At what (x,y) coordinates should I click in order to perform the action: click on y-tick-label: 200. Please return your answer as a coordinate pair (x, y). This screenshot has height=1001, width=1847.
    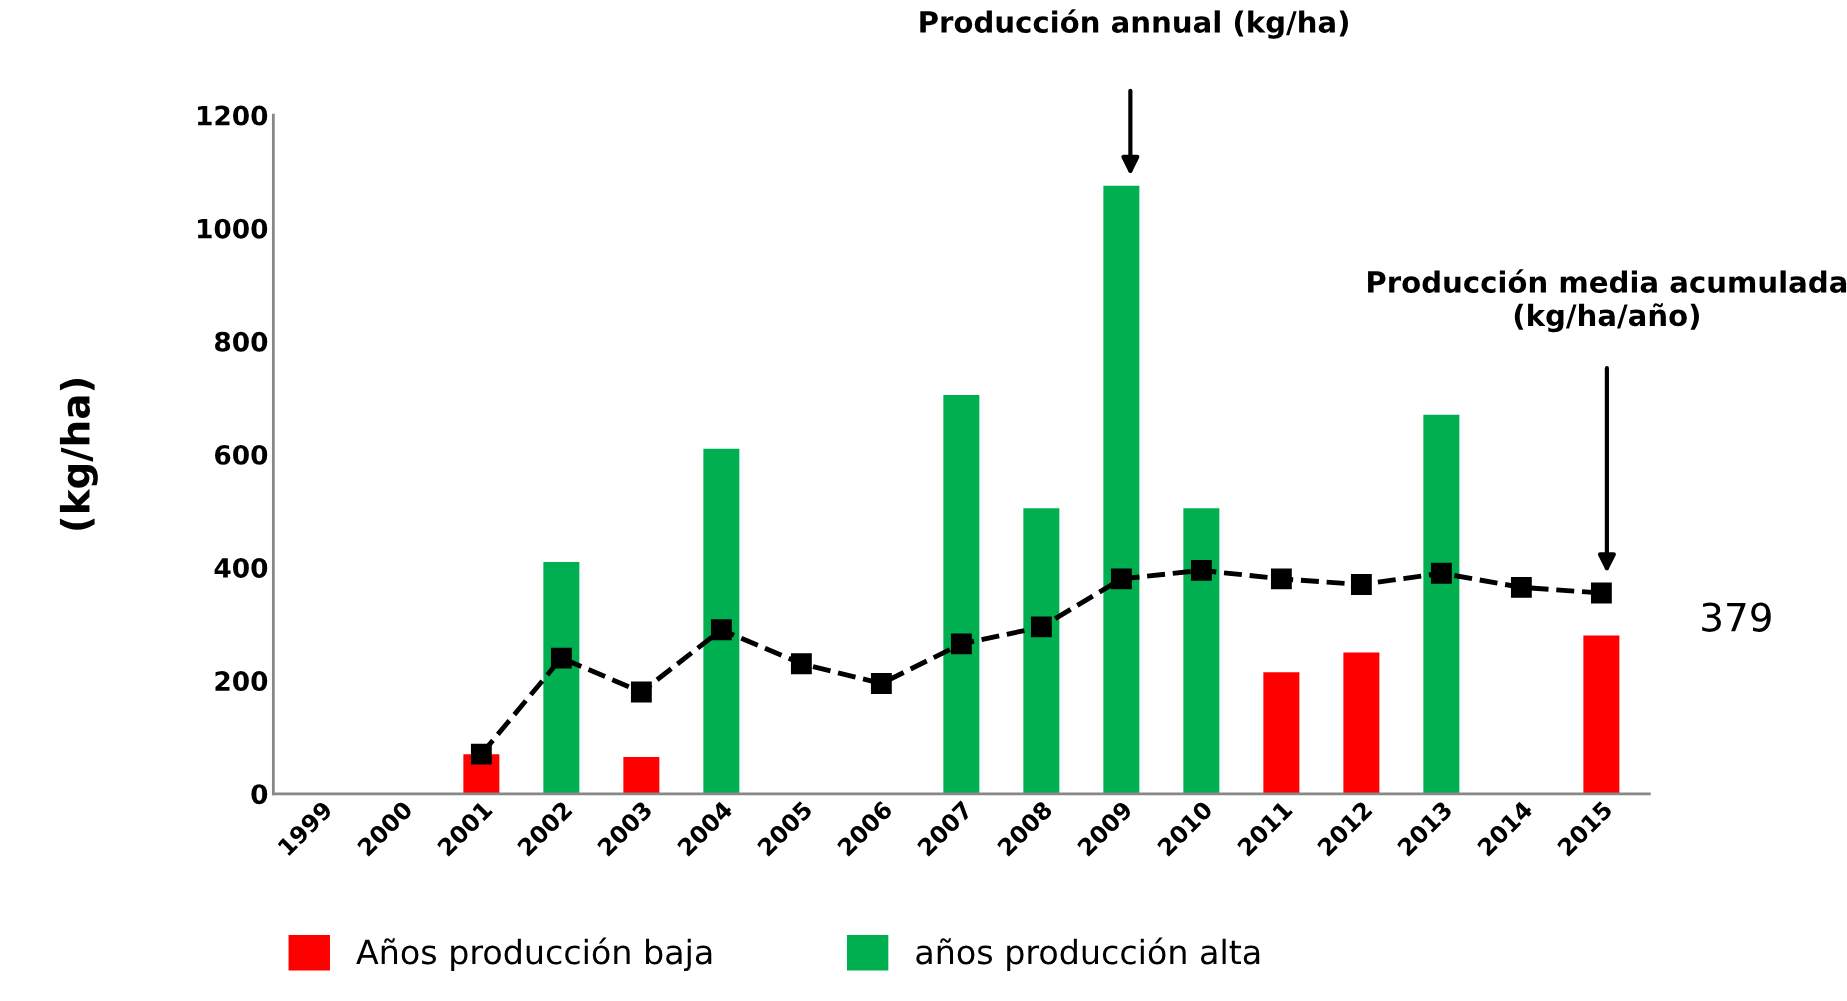
    Looking at the image, I should click on (241, 681).